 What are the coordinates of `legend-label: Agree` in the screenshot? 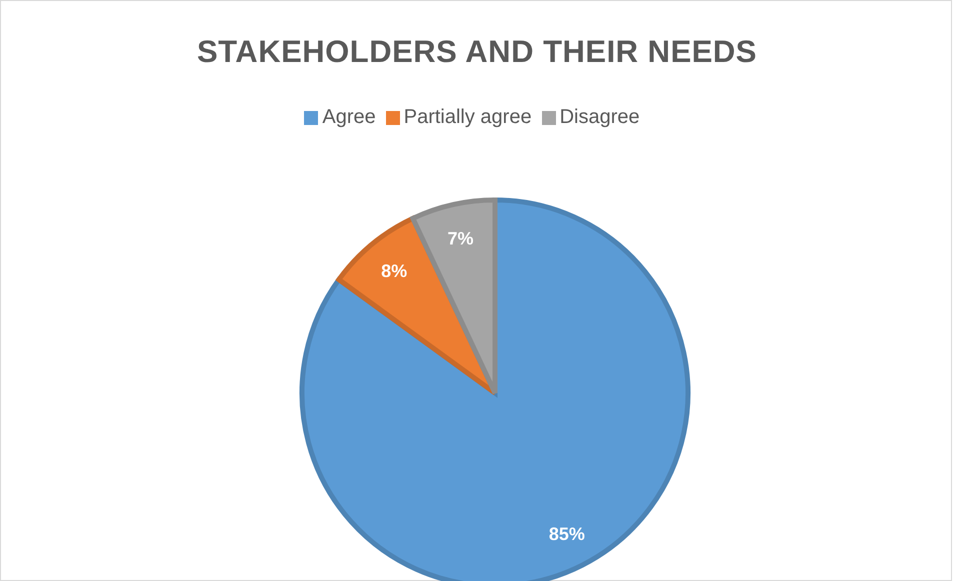 It's located at (349, 117).